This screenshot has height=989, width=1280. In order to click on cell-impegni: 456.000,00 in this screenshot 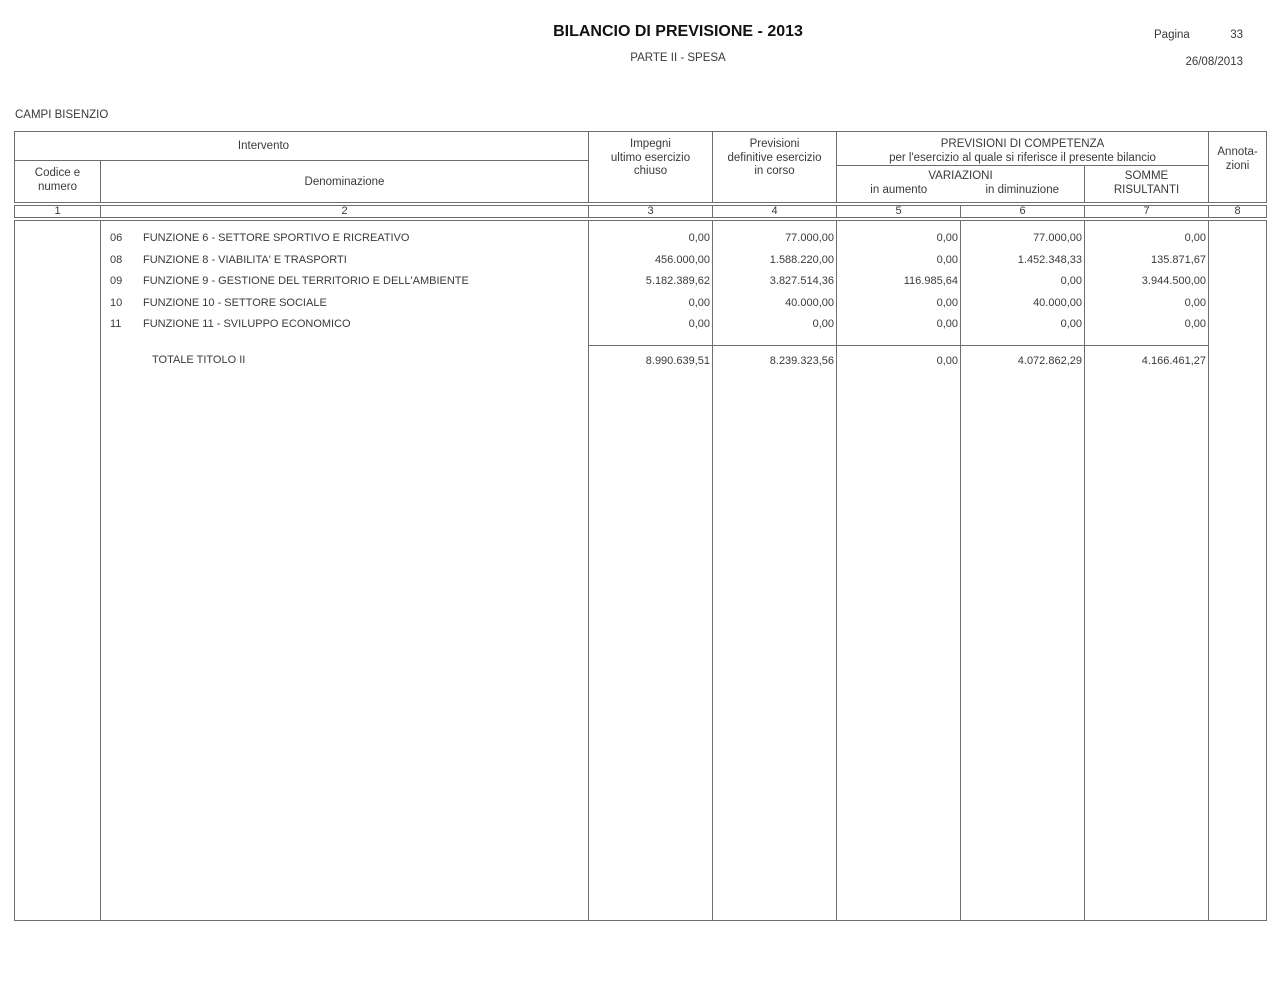, I will do `click(650, 260)`.